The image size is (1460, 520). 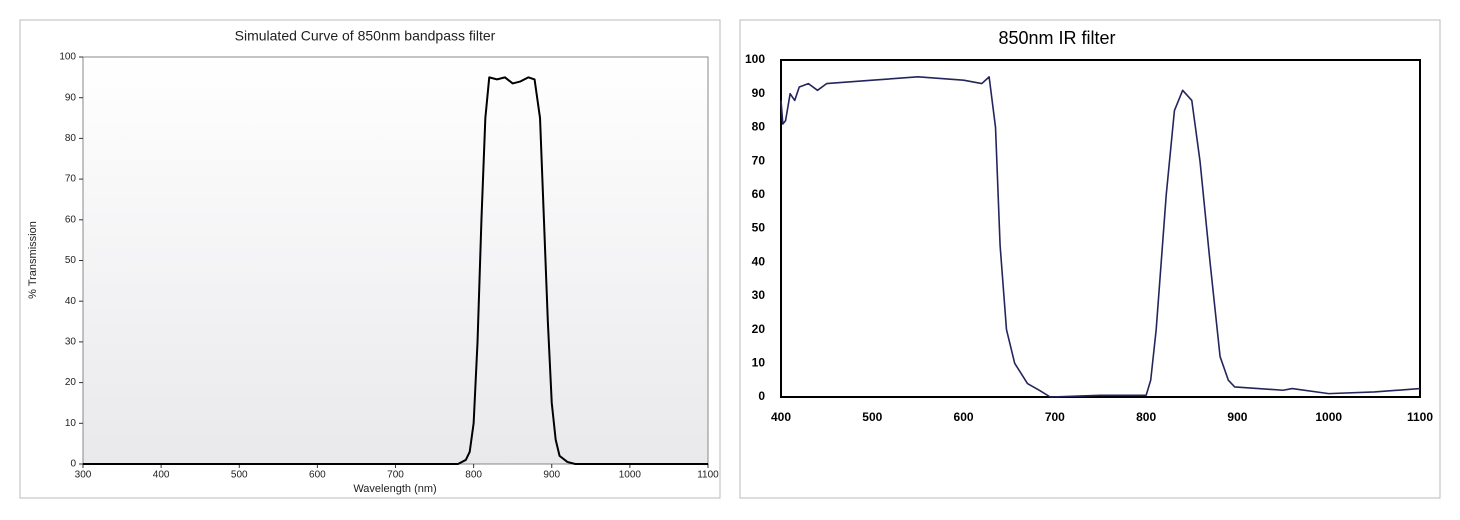 I want to click on chart-title: Simulated Curve of 850nm bandpass filter, so click(x=365, y=36).